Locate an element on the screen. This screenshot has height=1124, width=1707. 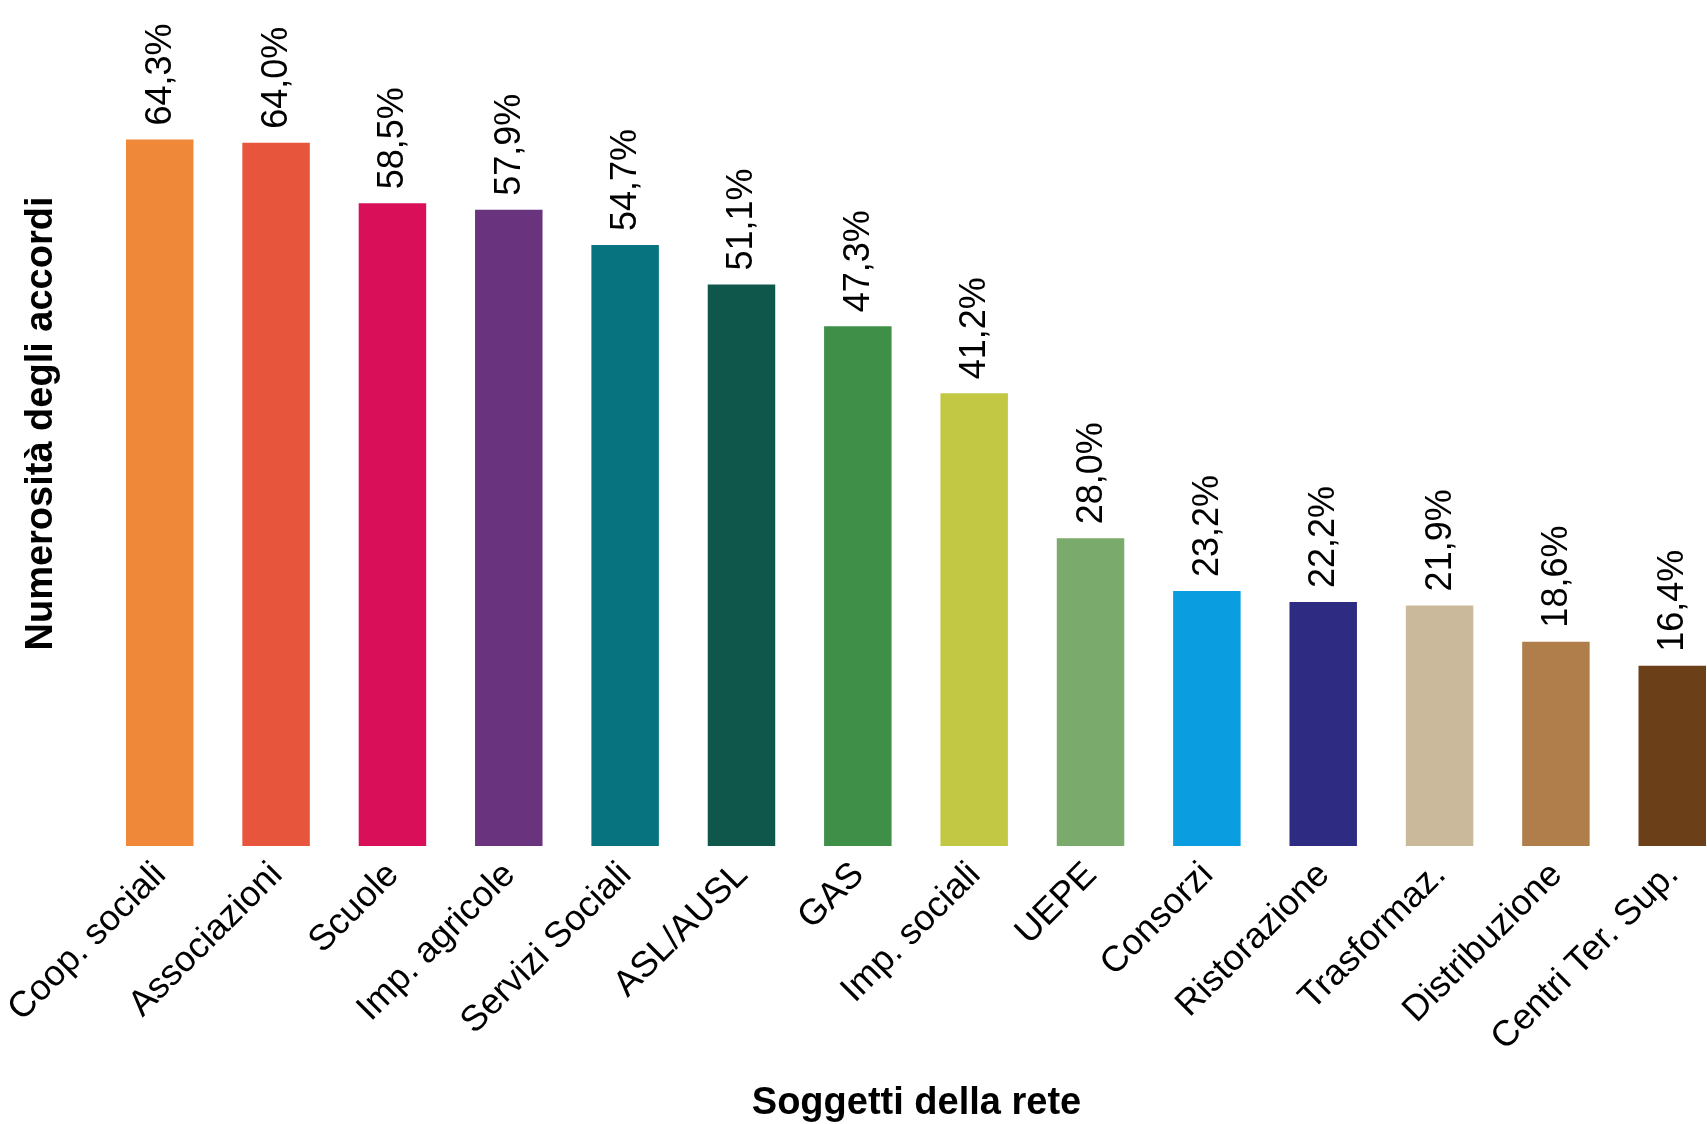
data-label: 23,2% is located at coordinates (1205, 526).